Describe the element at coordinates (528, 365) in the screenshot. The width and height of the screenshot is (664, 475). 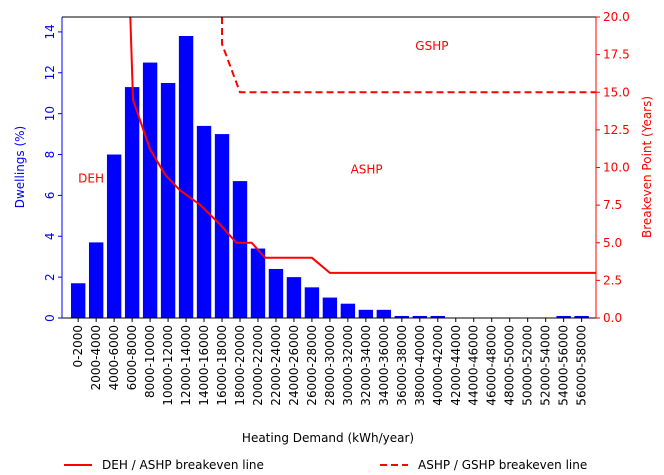
I see `x-tick-label: 50000-52000` at that location.